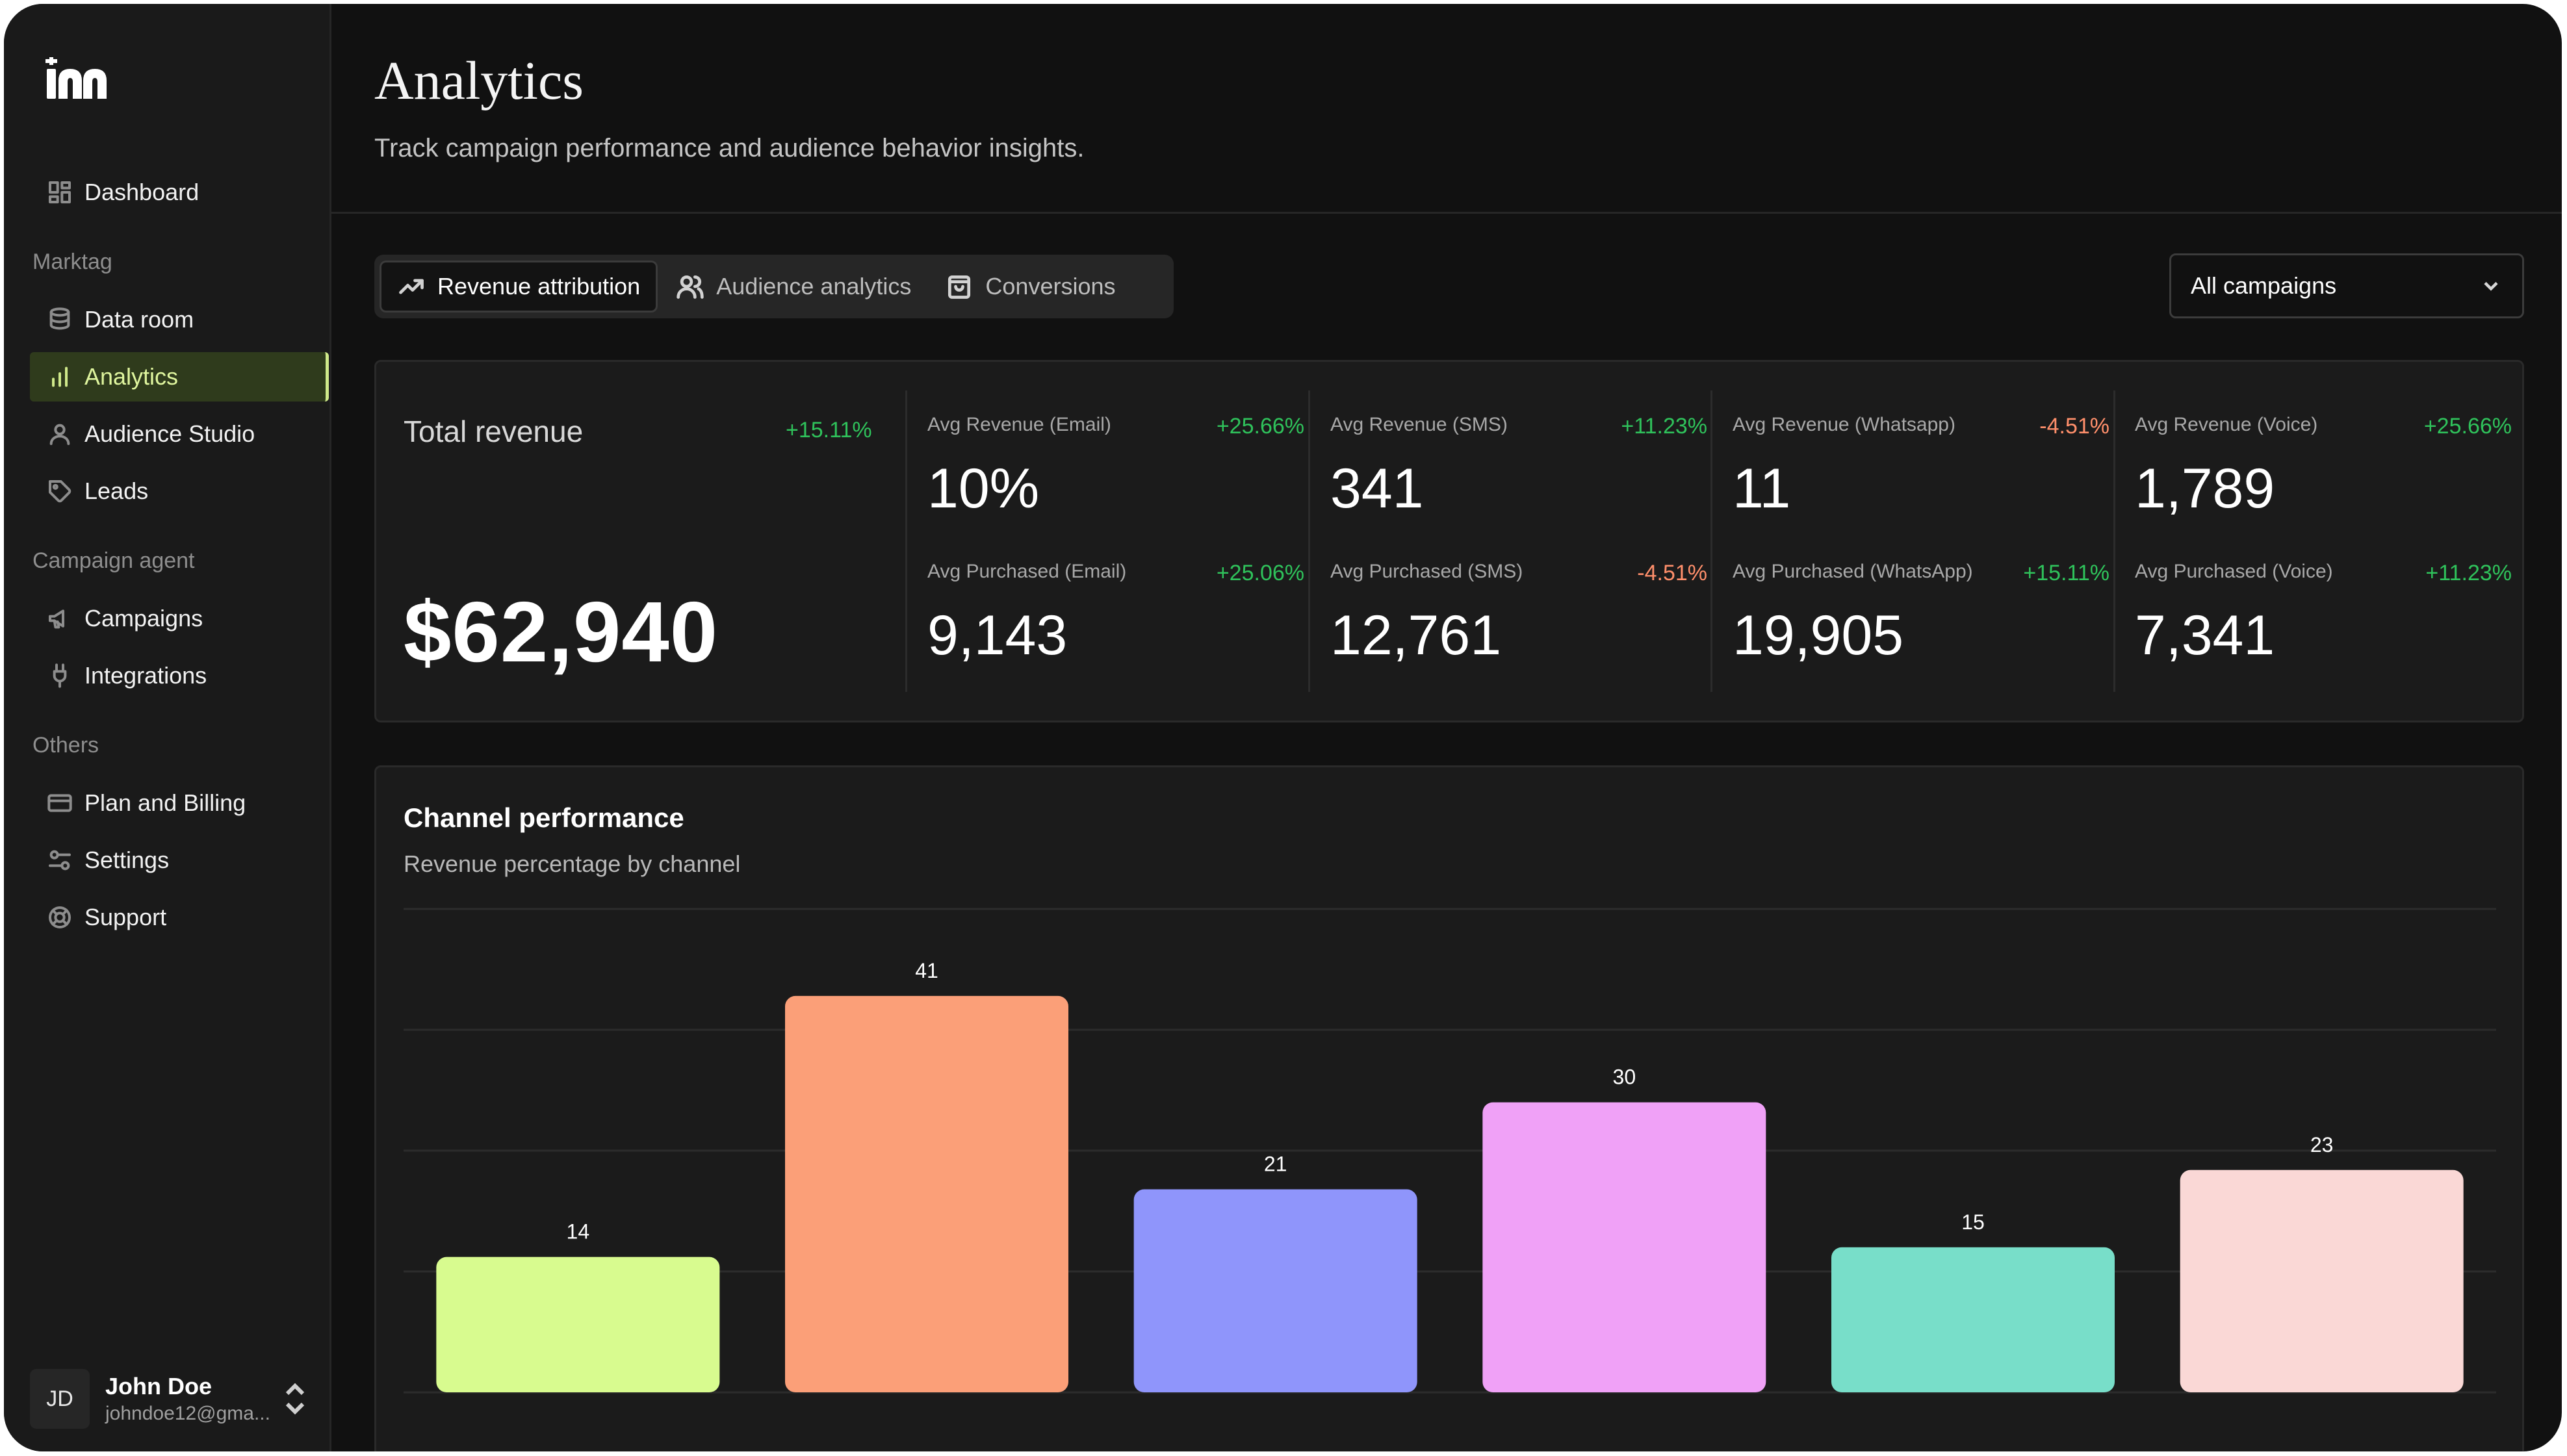  Describe the element at coordinates (1275, 1165) in the screenshot. I see `data-label: 21` at that location.